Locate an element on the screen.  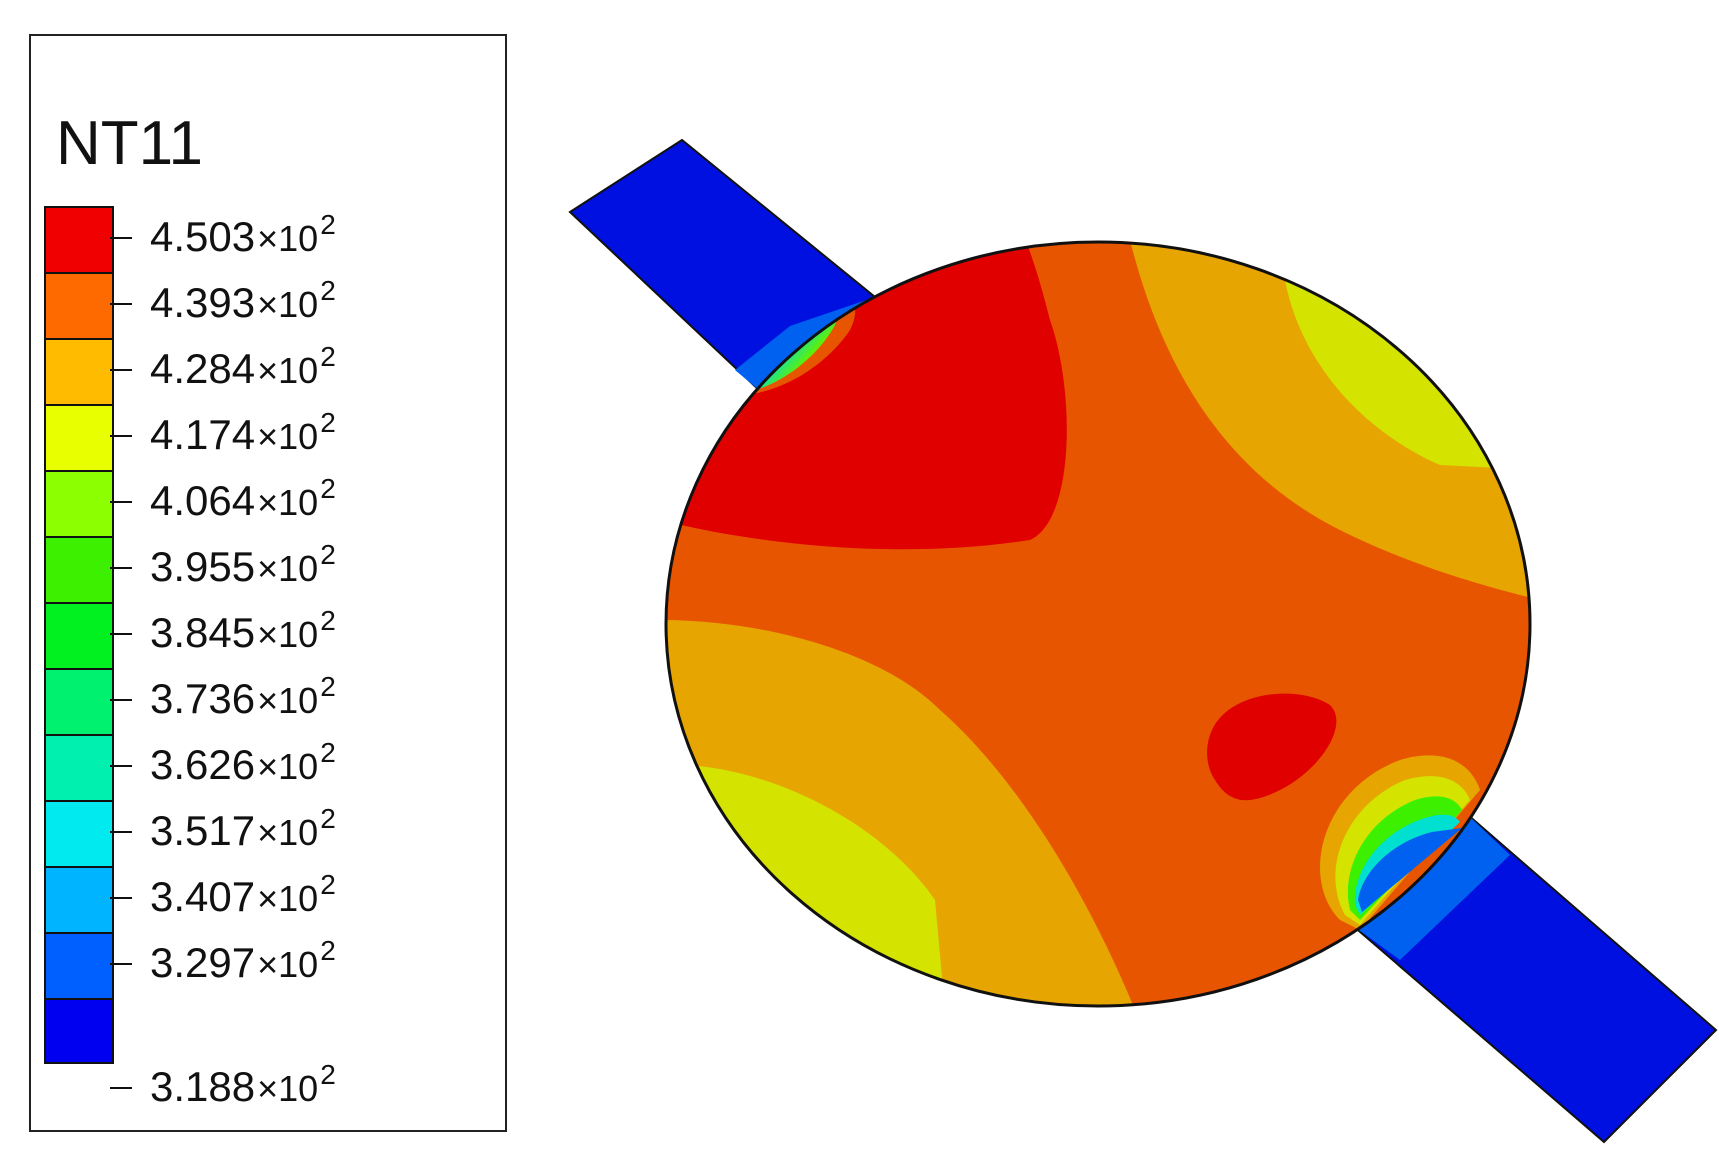
contour-red-island is located at coordinates (1272, 747).